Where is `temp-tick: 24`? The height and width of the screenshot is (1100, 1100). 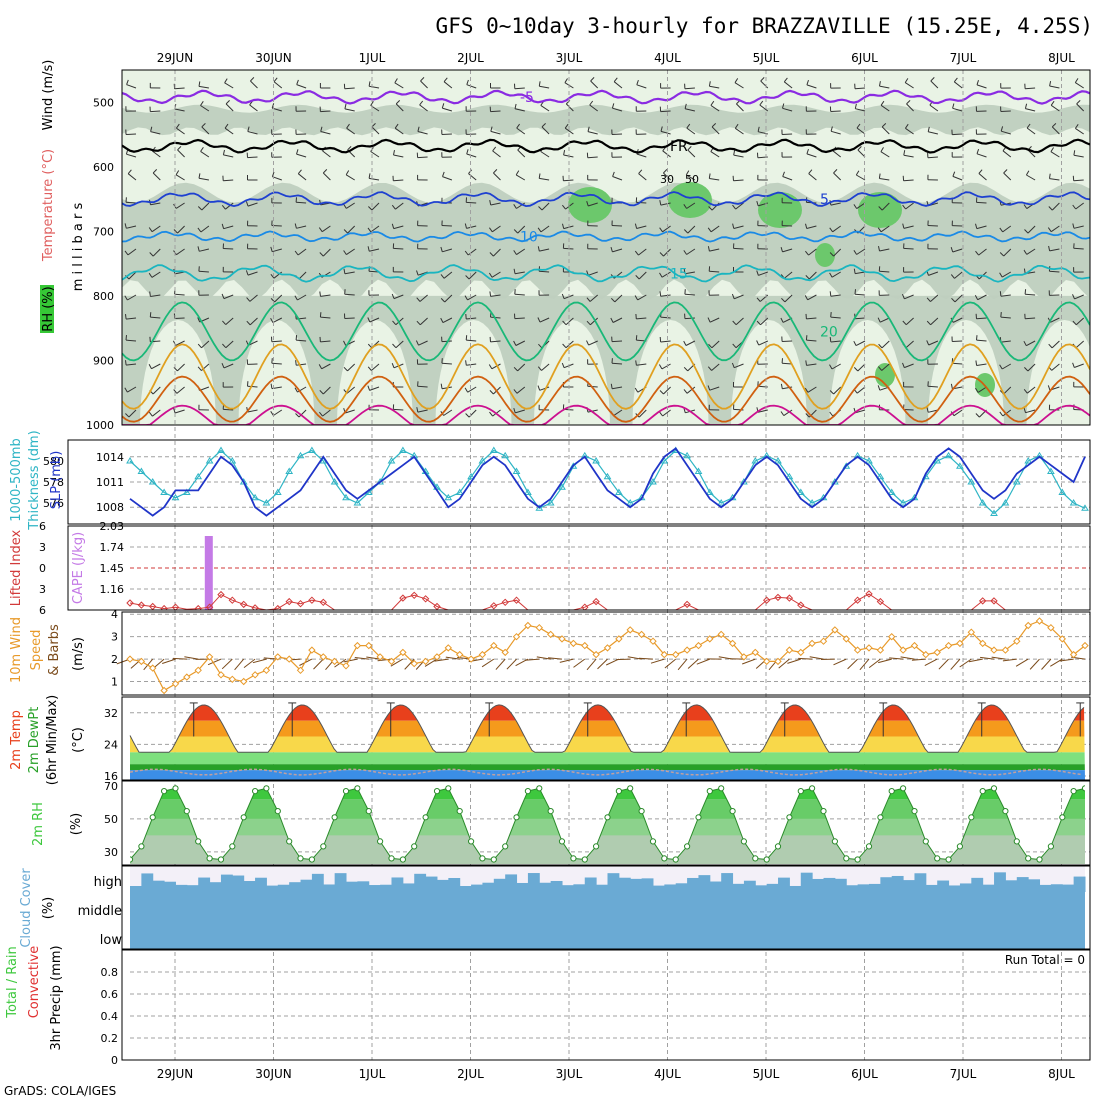
temp-tick: 24 is located at coordinates (111, 744).